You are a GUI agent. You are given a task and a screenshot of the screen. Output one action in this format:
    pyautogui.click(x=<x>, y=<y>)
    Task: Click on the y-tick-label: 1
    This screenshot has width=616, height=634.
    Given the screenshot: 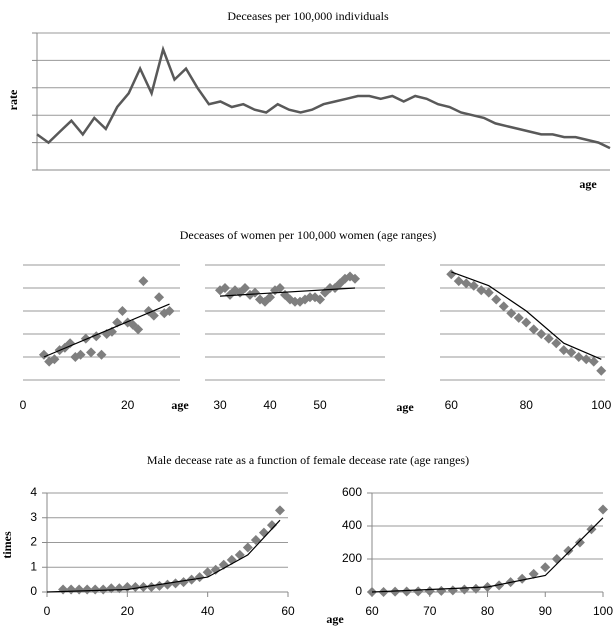 What is the action you would take?
    pyautogui.click(x=33, y=566)
    